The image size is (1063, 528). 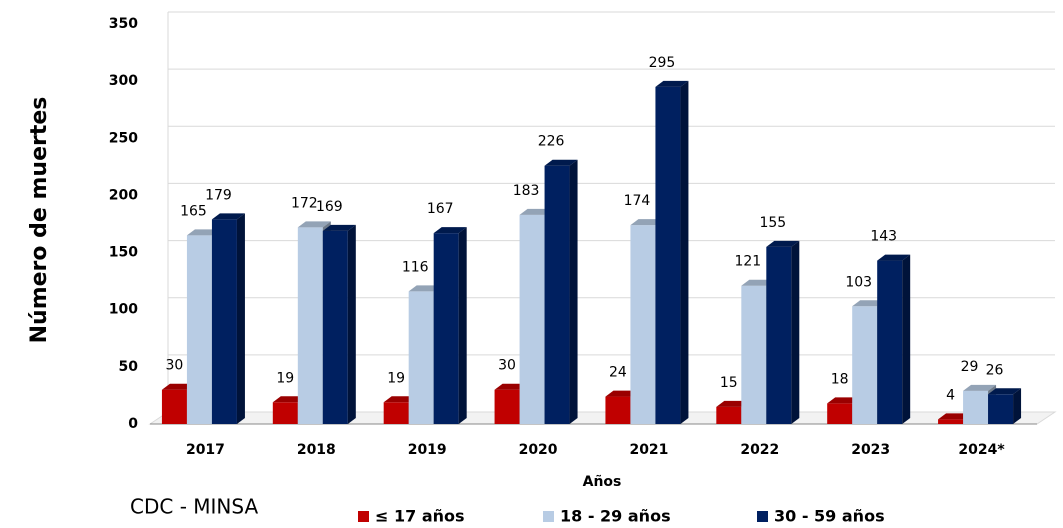 I want to click on x-tick-label: 2018, so click(x=316, y=450).